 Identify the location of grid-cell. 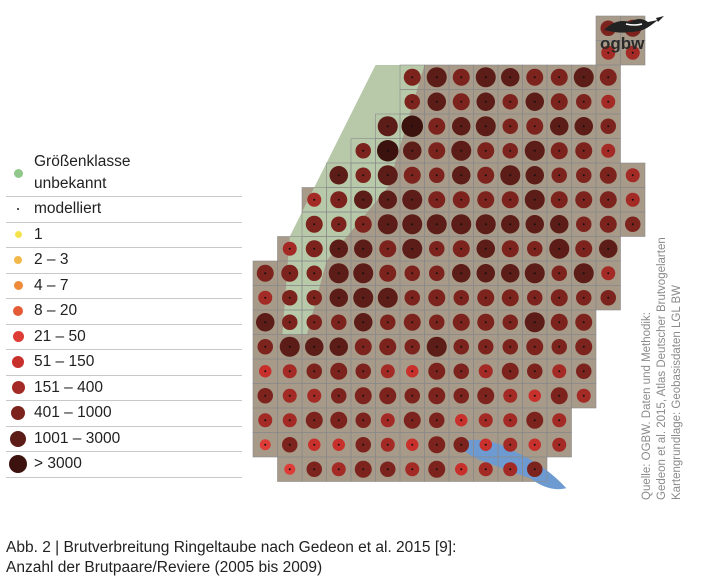
(584, 396).